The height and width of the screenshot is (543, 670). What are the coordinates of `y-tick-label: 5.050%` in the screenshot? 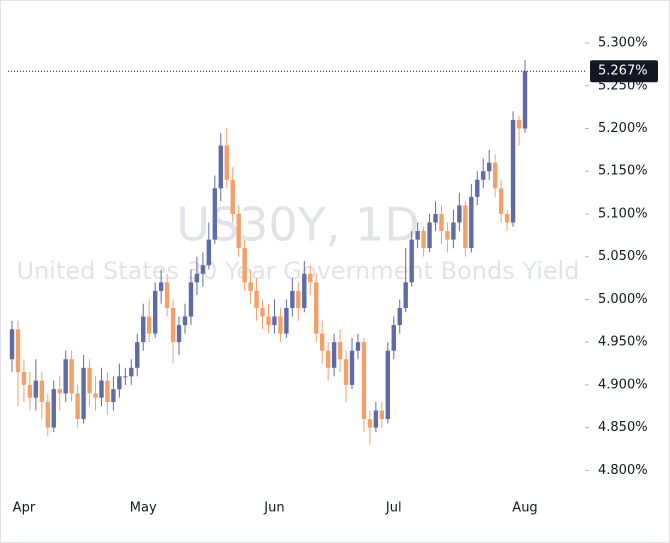 It's located at (623, 256).